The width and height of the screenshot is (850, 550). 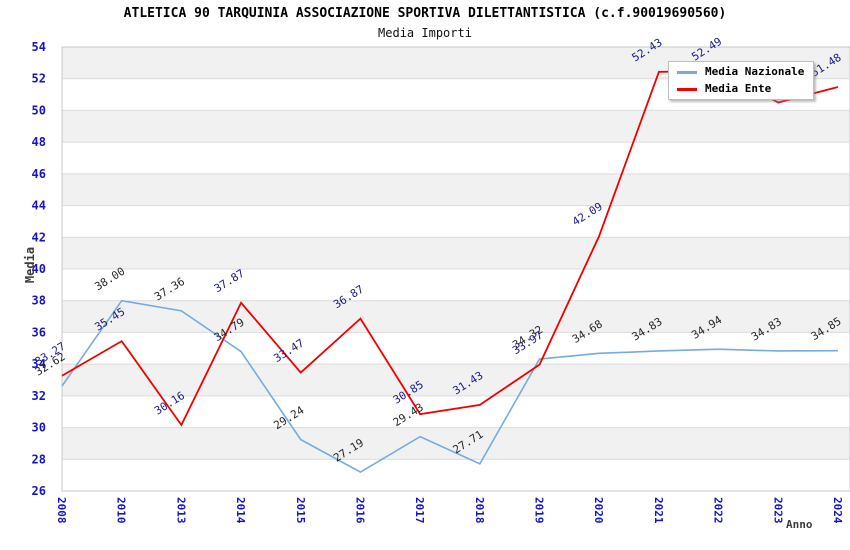 I want to click on legend: Media Nazionale Media Ente, so click(x=741, y=80).